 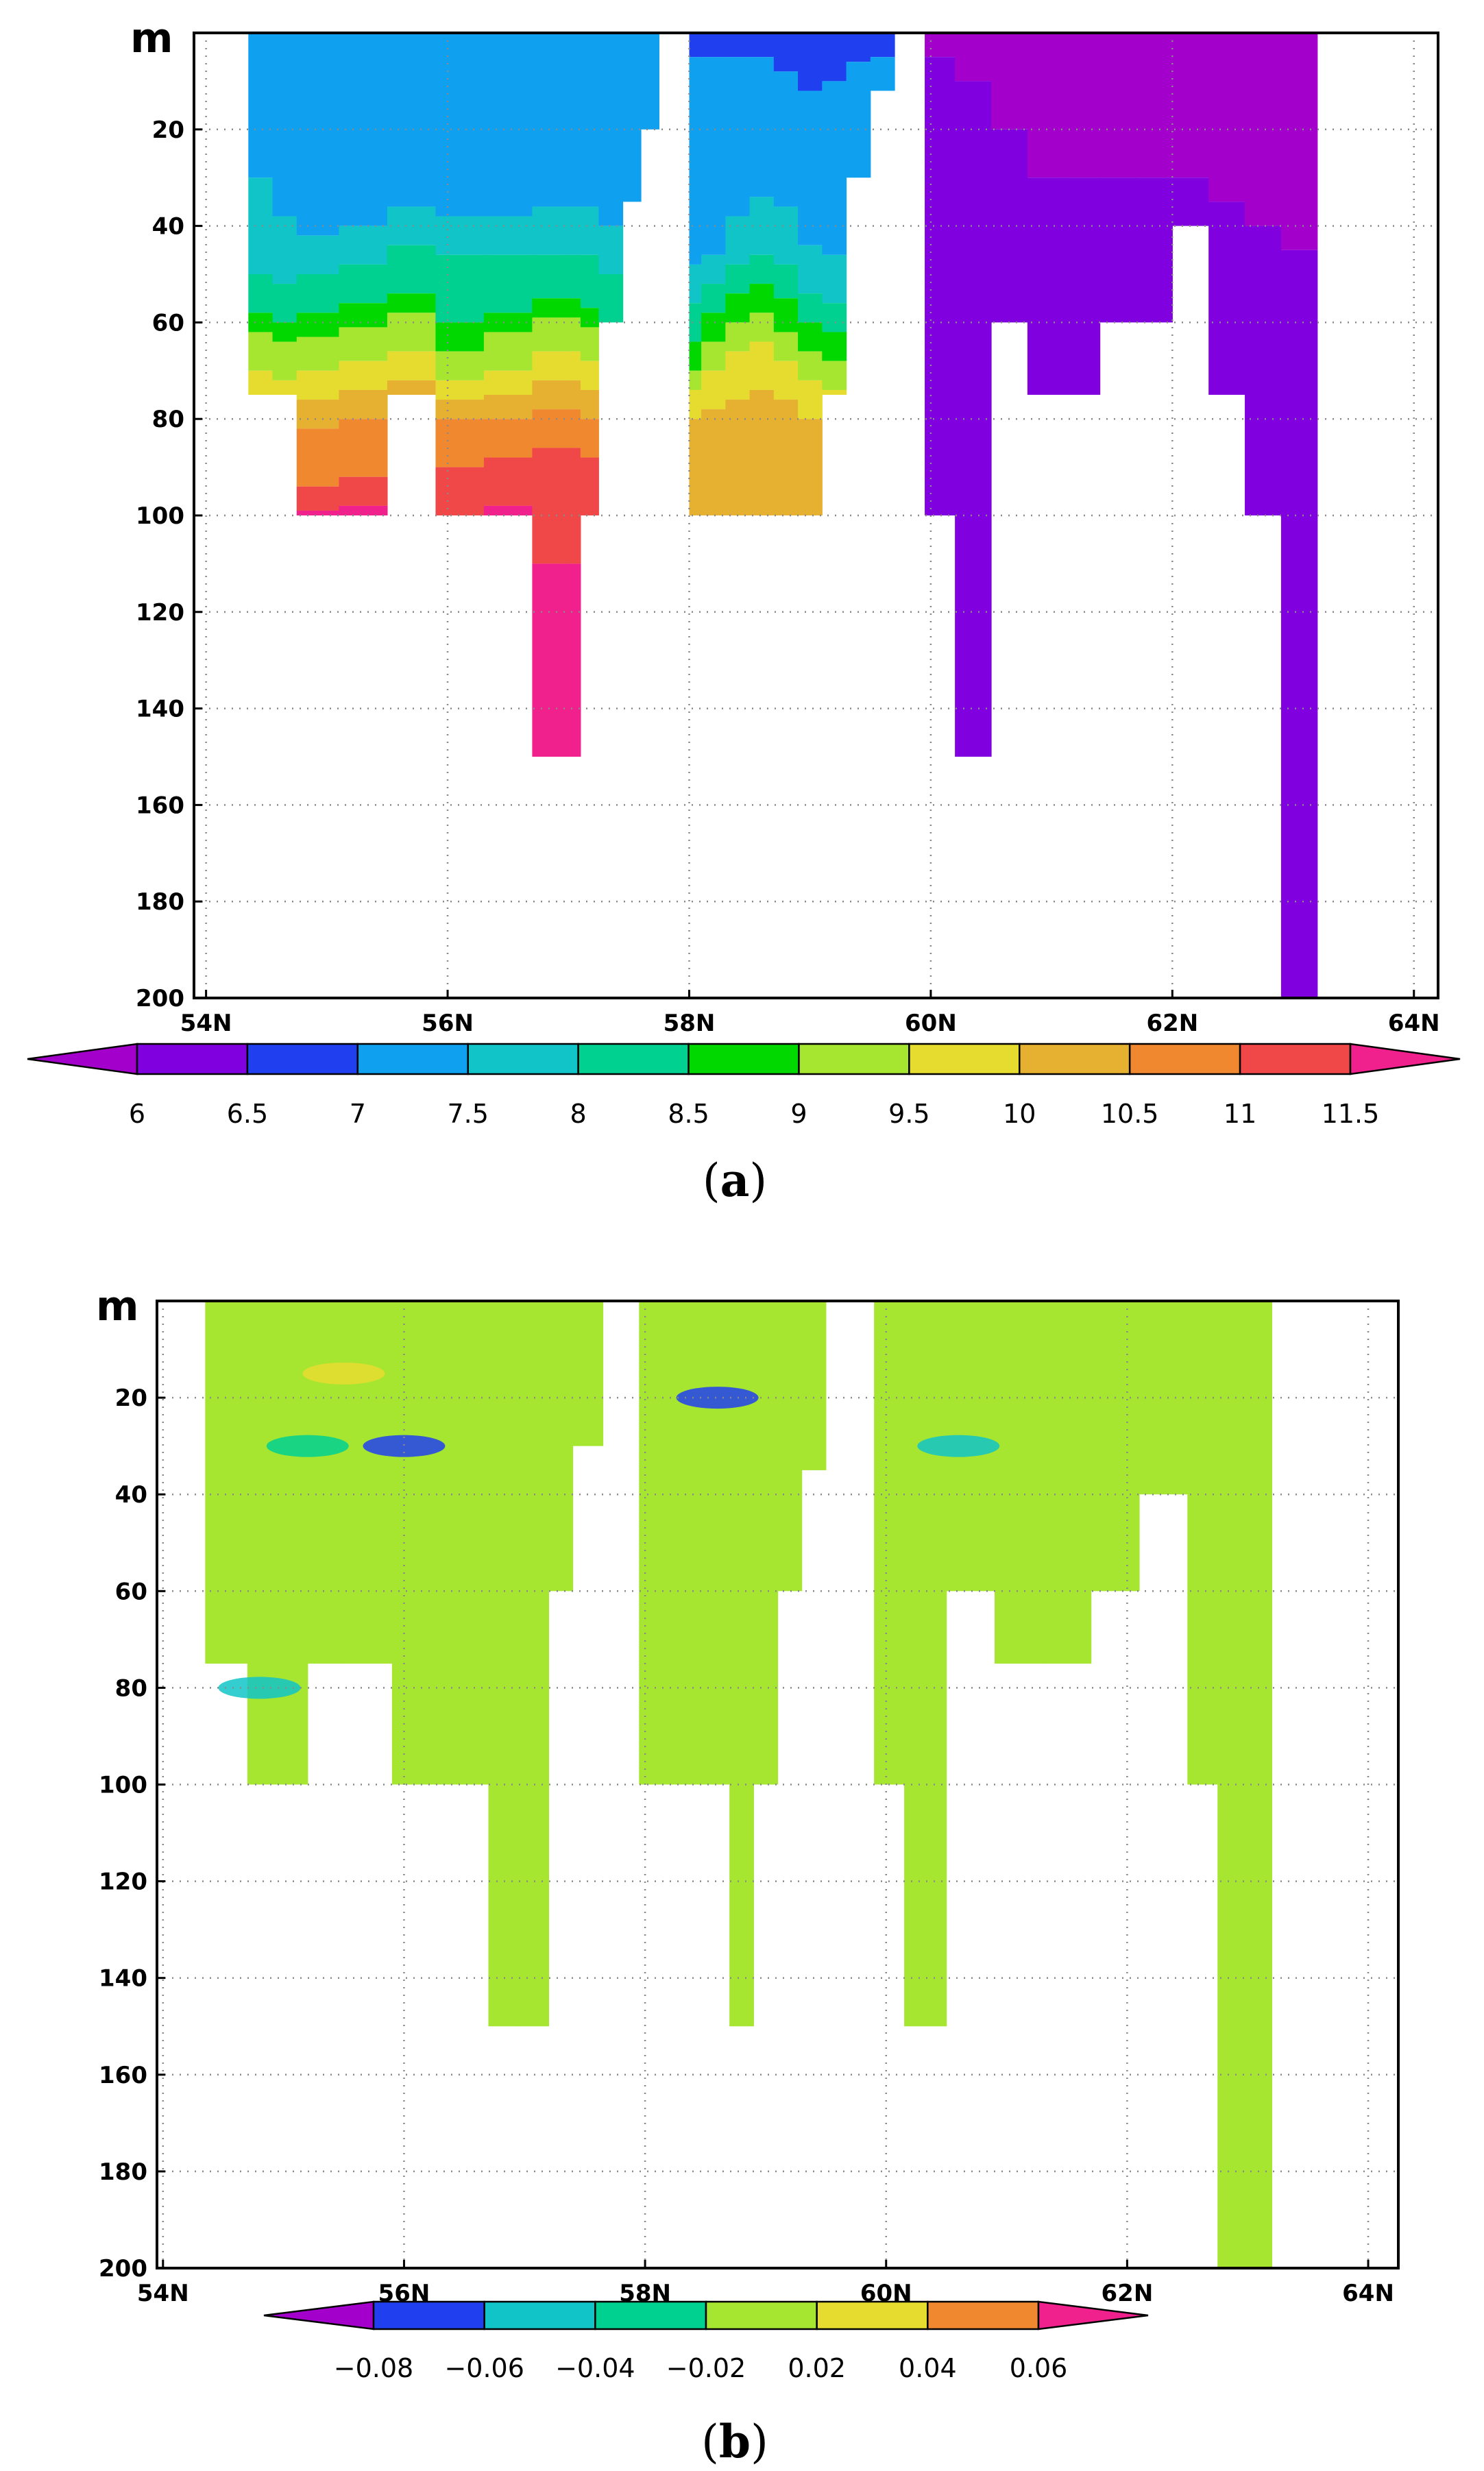 I want to click on contour-cell-a-s1-c2-l7, so click(x=738, y=457).